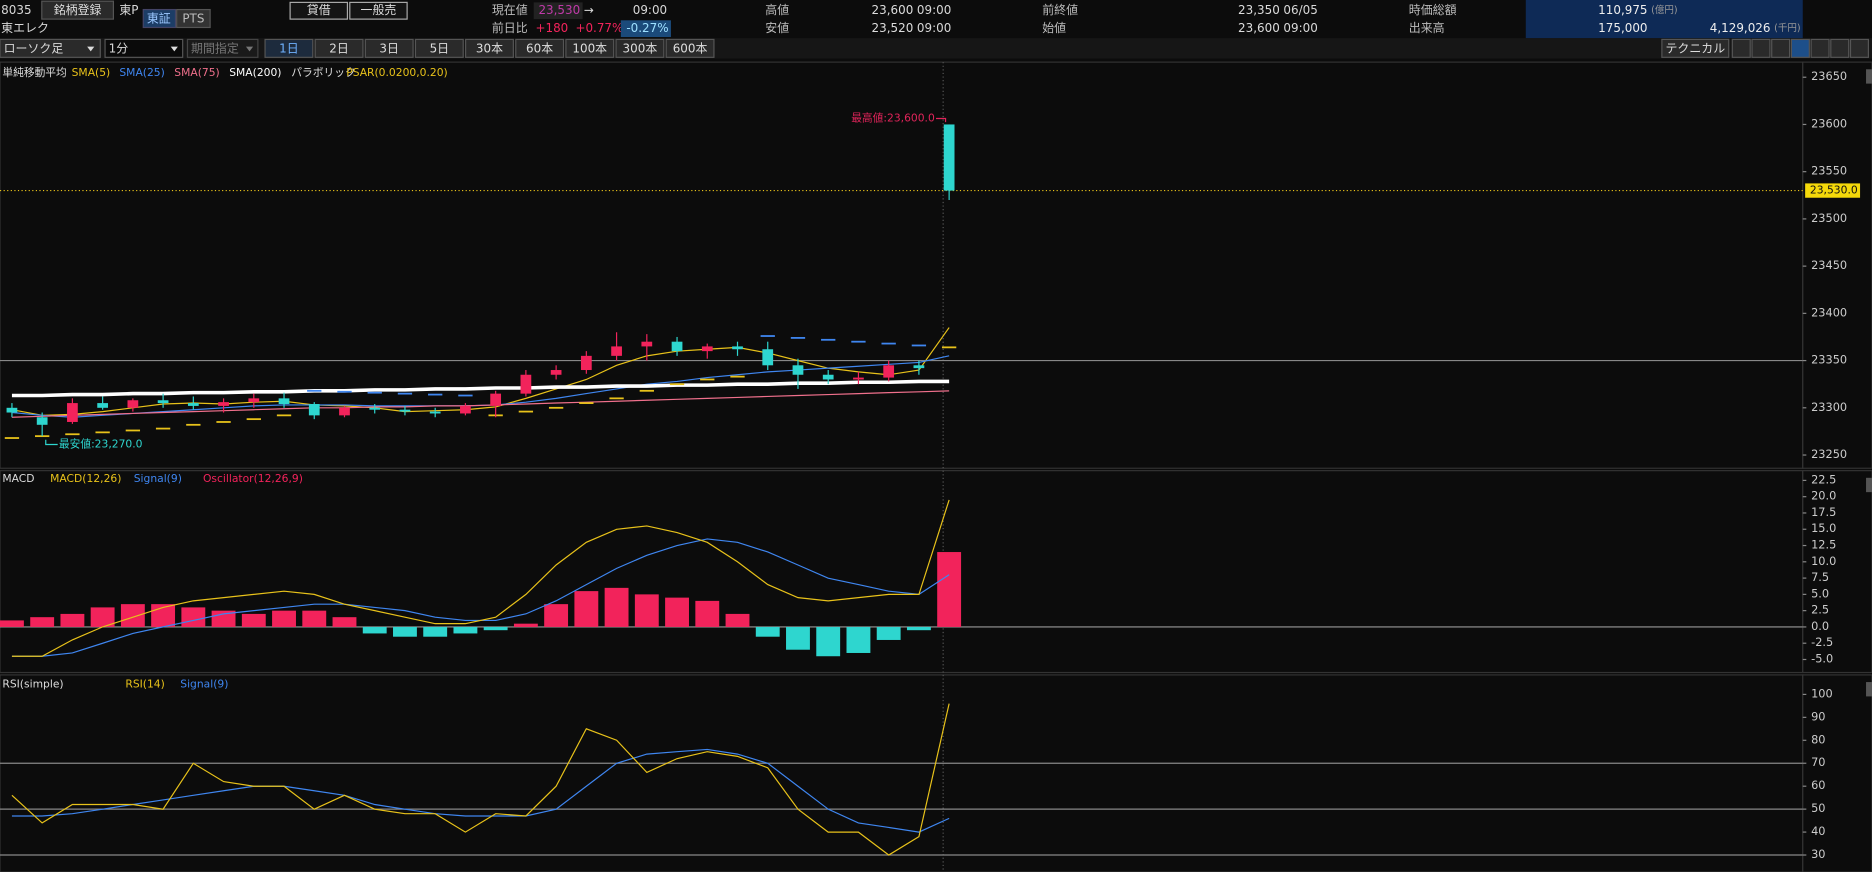 The image size is (1872, 872). Describe the element at coordinates (1823, 496) in the screenshot. I see `y-tick-label: 20.0` at that location.